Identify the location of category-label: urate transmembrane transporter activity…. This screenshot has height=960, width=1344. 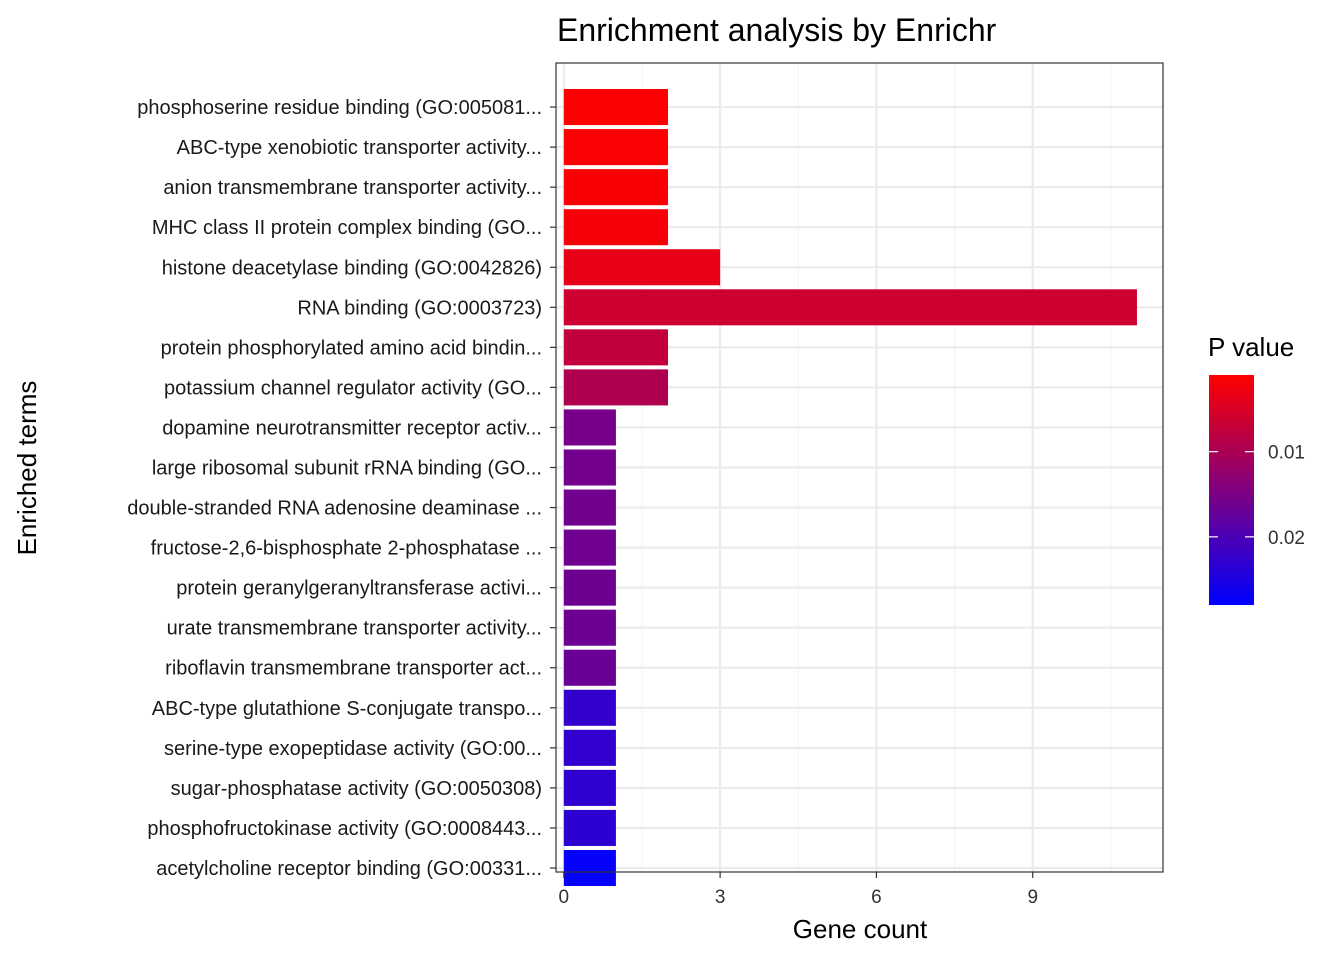
(354, 629).